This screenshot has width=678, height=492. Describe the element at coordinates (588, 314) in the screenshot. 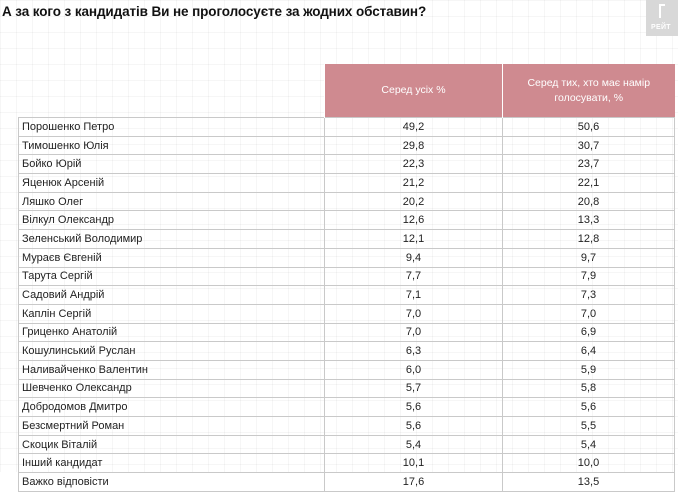

I see `value-among-voters: 7,0` at that location.